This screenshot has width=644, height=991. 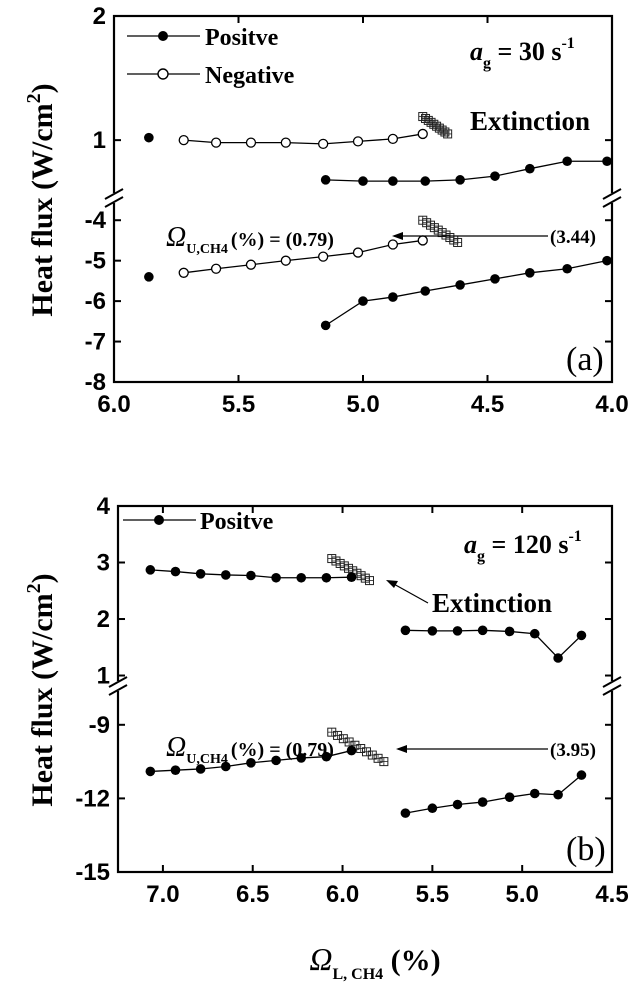 What do you see at coordinates (92, 798) in the screenshot?
I see `pb-lower-y-tick-label: -12` at bounding box center [92, 798].